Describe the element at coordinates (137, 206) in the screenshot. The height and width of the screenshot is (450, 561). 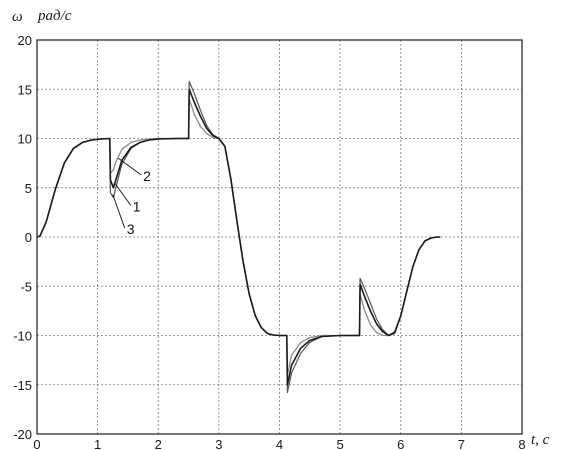
I see `annotation-label: 1` at that location.